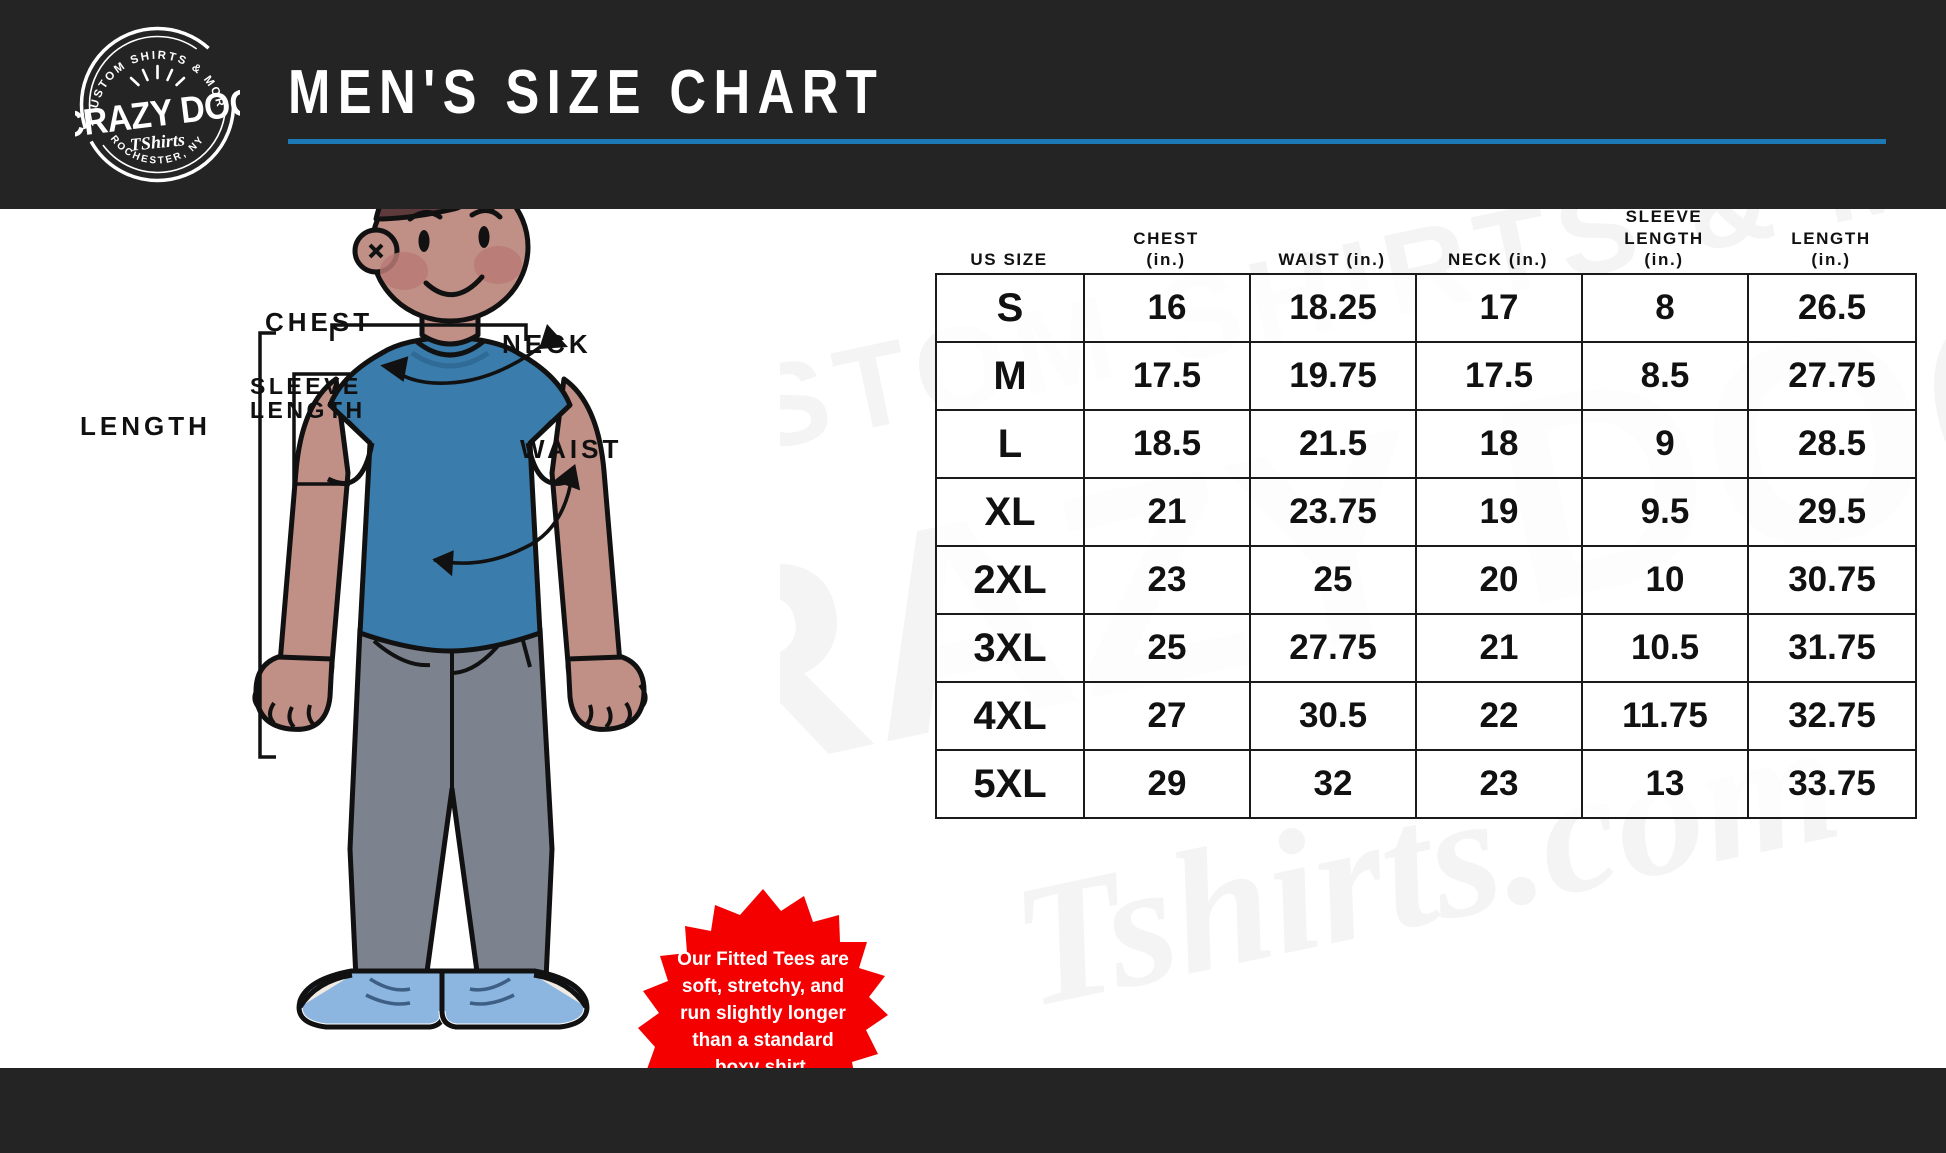 The image size is (1946, 1153). Describe the element at coordinates (1499, 444) in the screenshot. I see `cell-neck: 18` at that location.